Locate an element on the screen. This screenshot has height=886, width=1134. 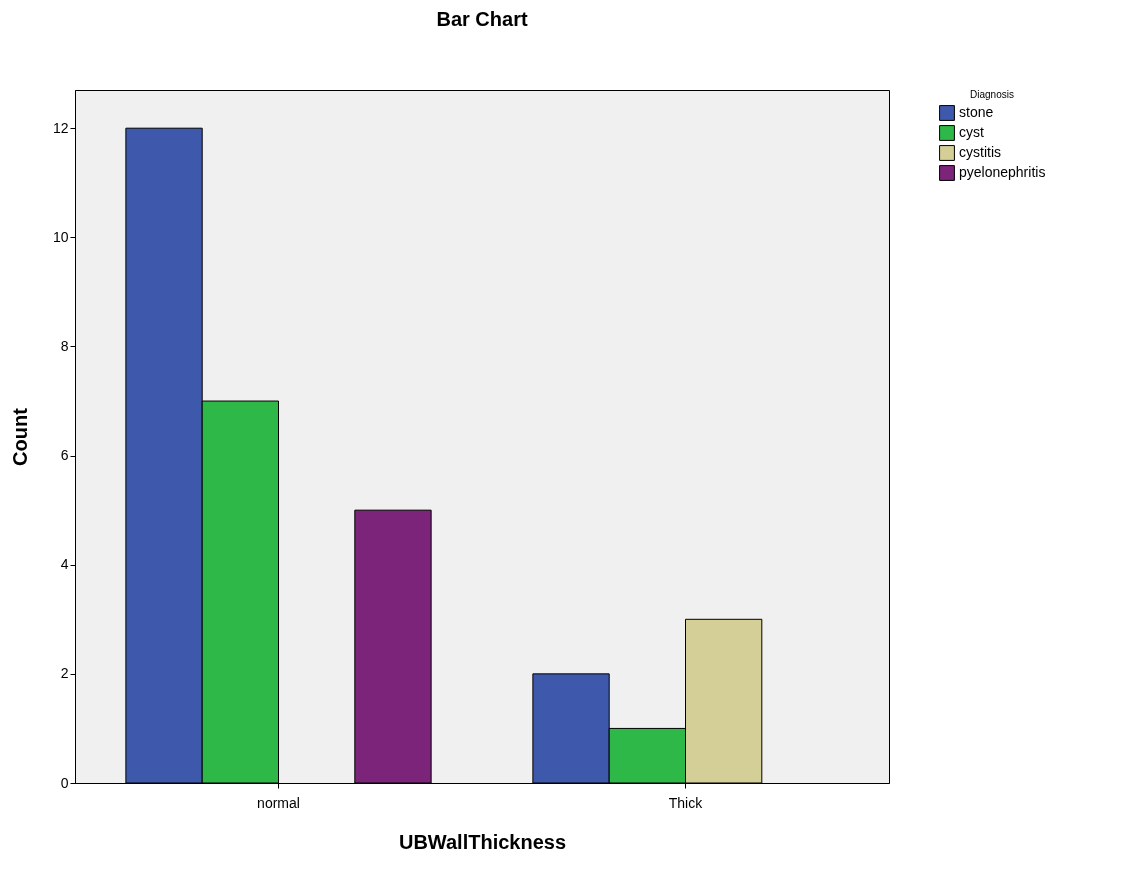
legend-label: cystitis is located at coordinates (980, 152).